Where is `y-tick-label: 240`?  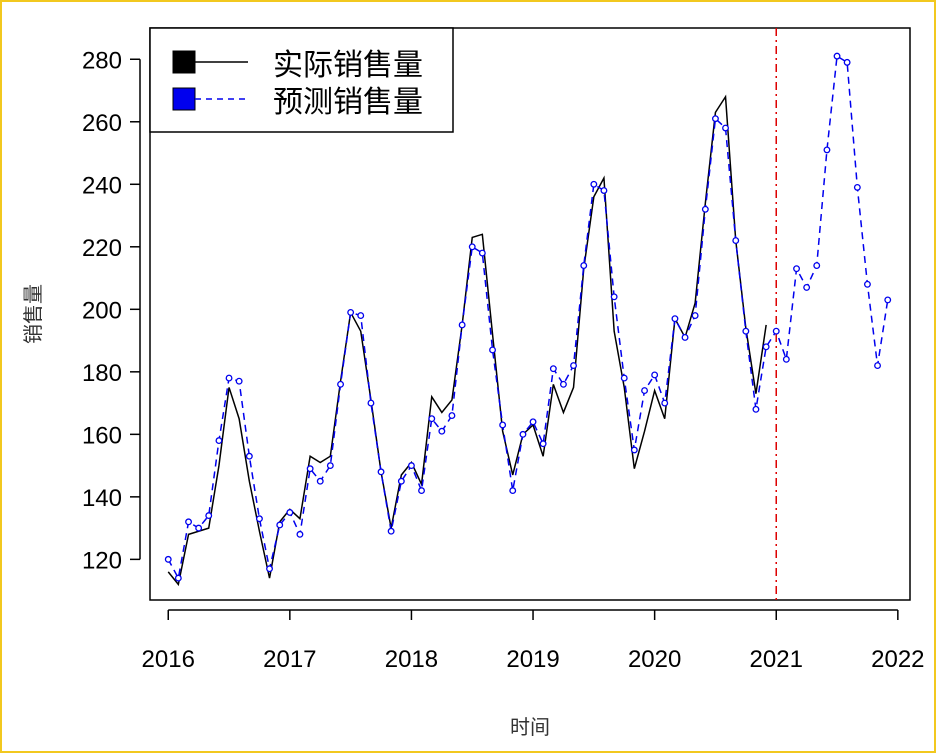
y-tick-label: 240 is located at coordinates (102, 185).